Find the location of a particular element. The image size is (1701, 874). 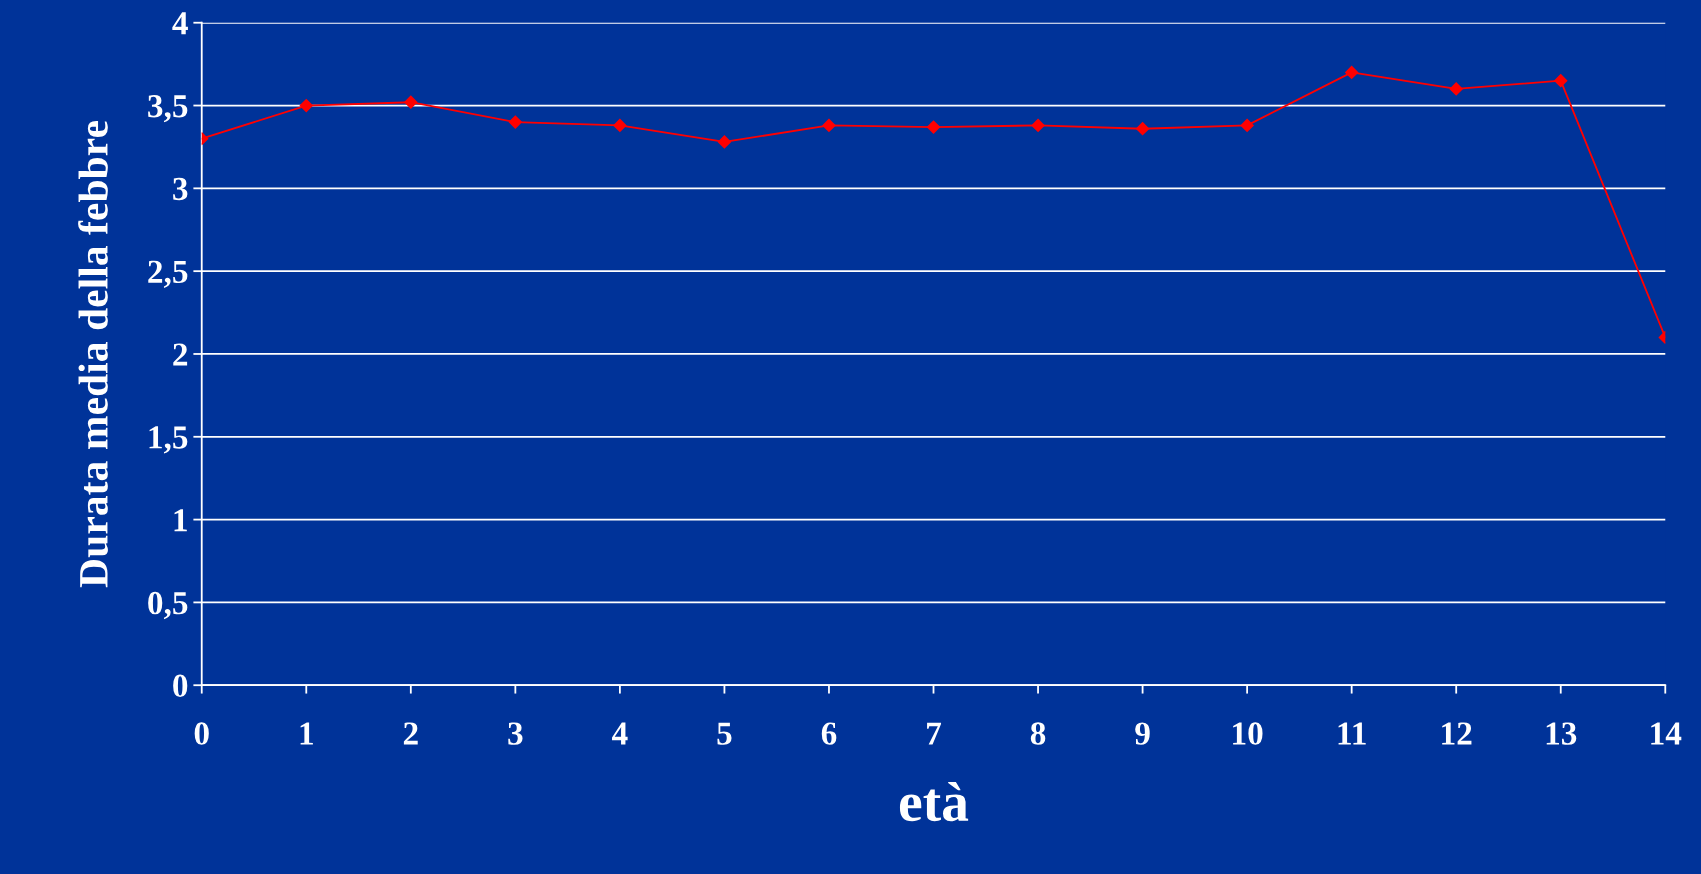

y-axis-title: Durata media della febbre is located at coordinates (93, 354).